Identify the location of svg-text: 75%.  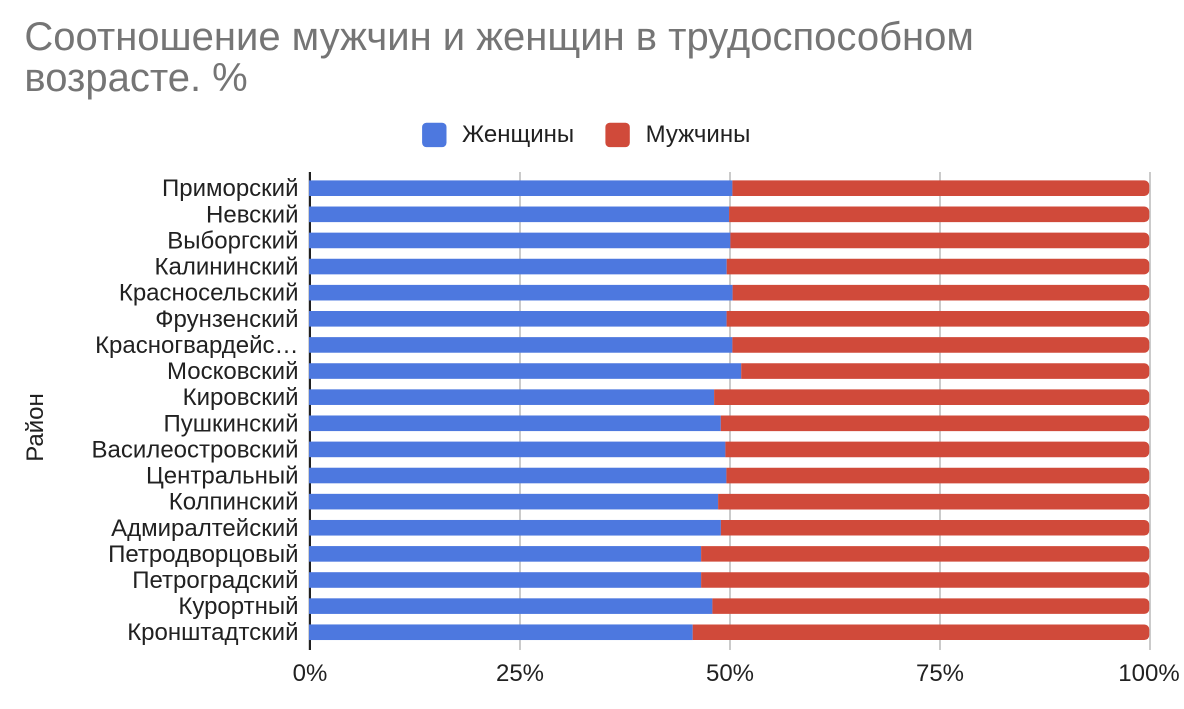
(940, 673).